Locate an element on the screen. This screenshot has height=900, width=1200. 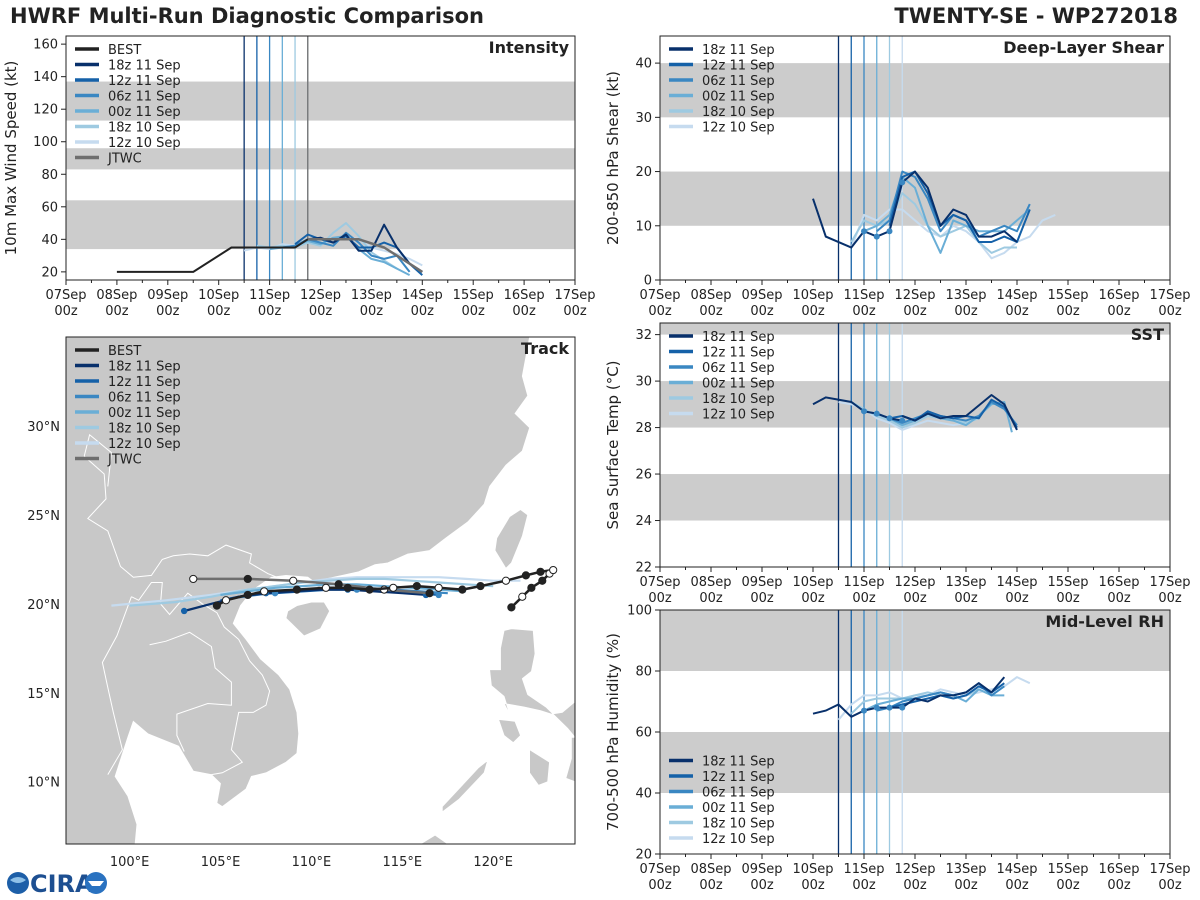
y-tick-label: 28 is located at coordinates (643, 428).